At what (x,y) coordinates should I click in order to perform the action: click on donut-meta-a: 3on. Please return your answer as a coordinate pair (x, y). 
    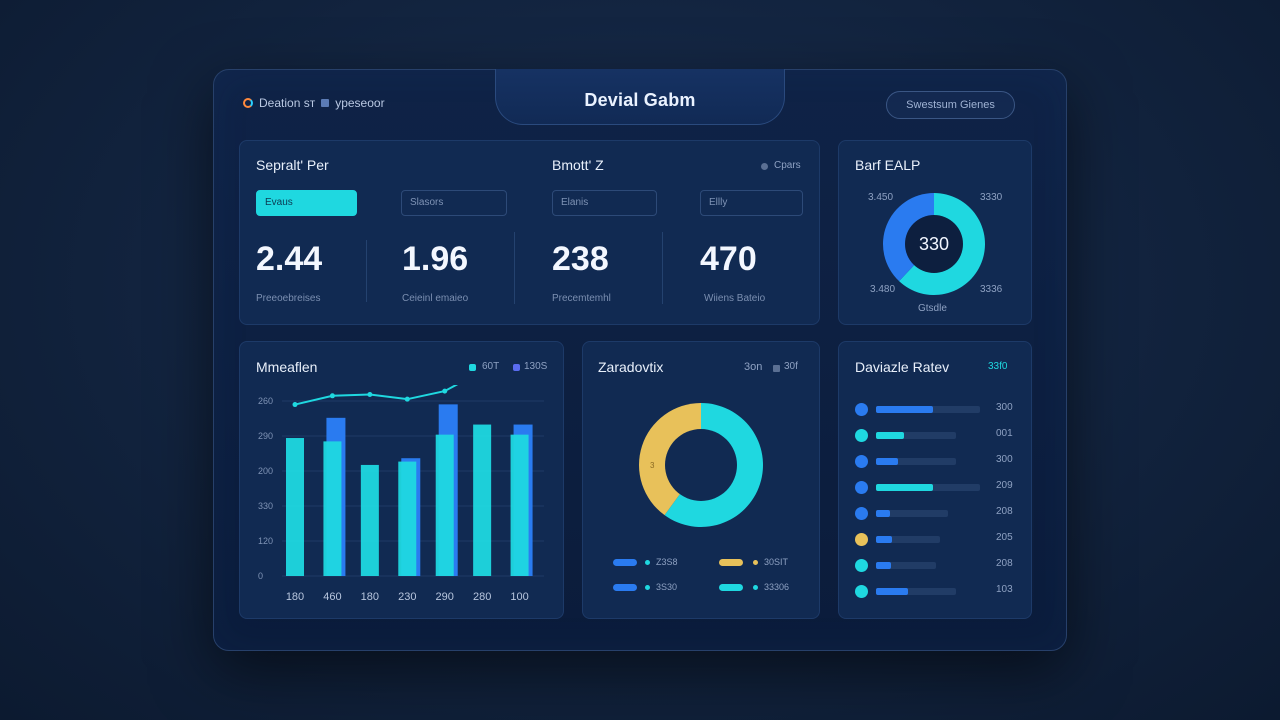
    Looking at the image, I should click on (753, 367).